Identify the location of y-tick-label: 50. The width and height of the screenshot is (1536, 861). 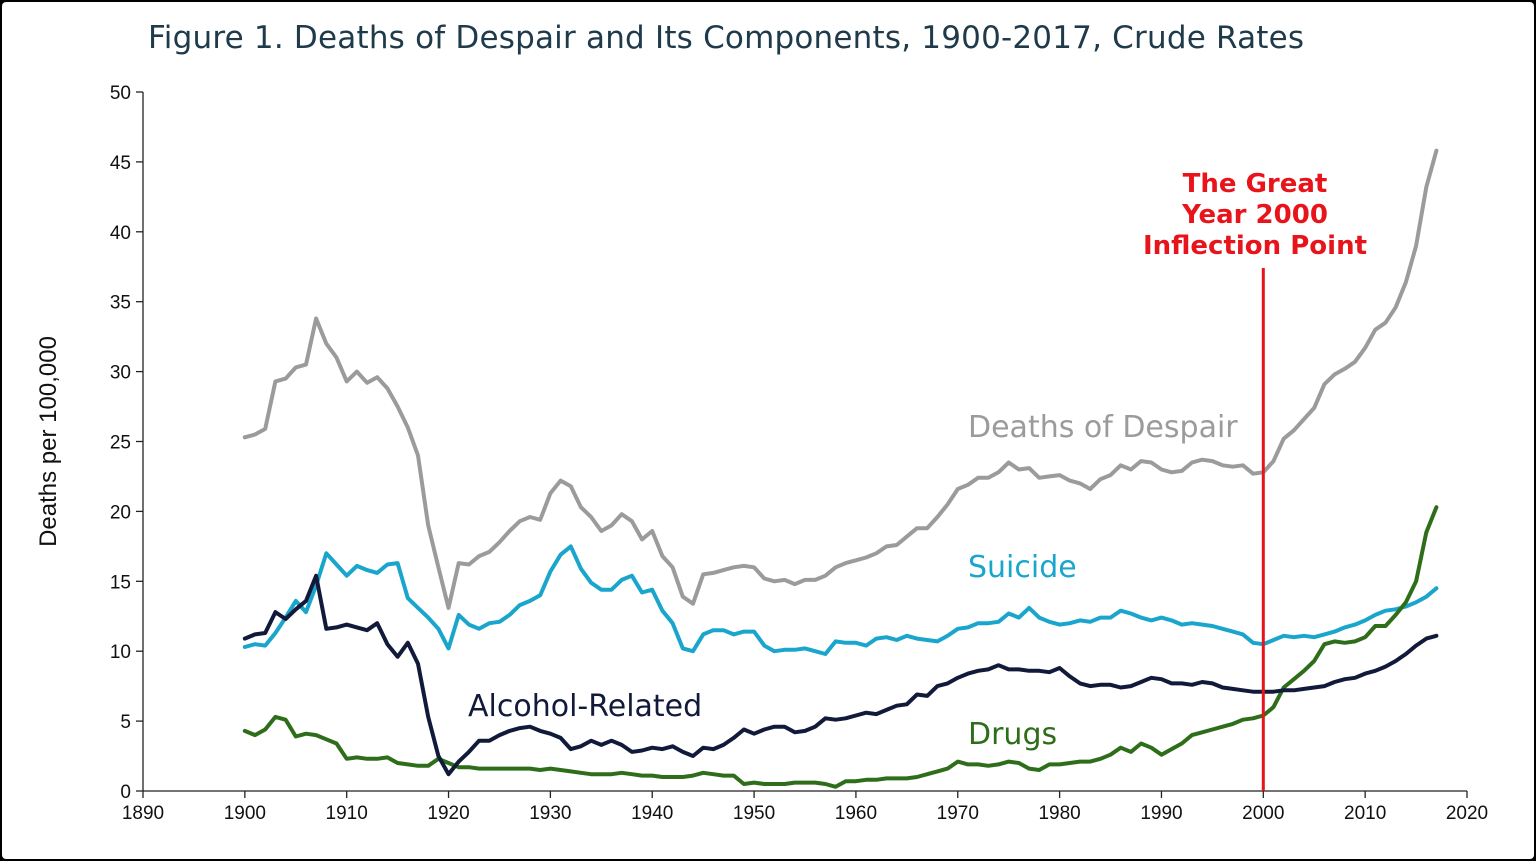
(120, 93).